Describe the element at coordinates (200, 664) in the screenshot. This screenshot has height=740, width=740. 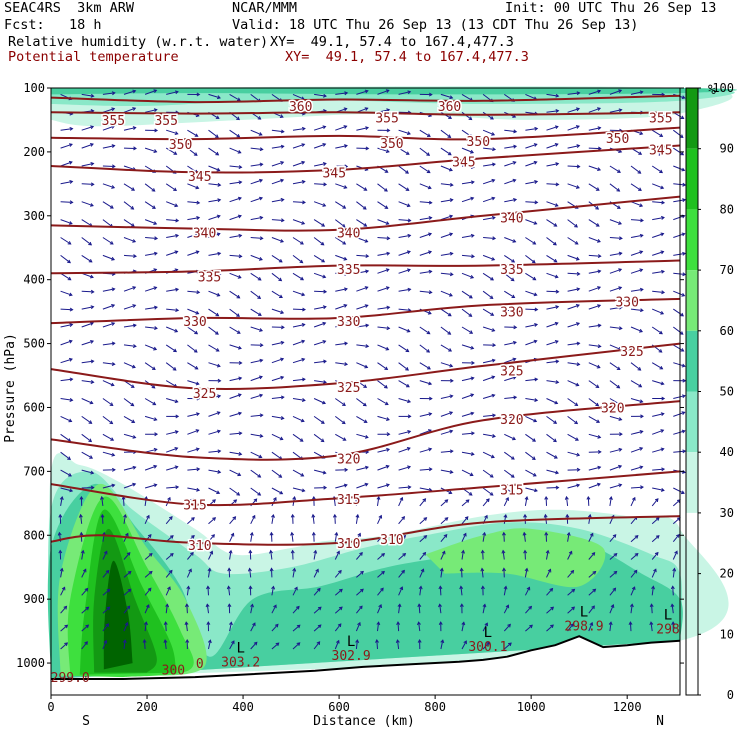
I see `surface-theta-label: 0` at that location.